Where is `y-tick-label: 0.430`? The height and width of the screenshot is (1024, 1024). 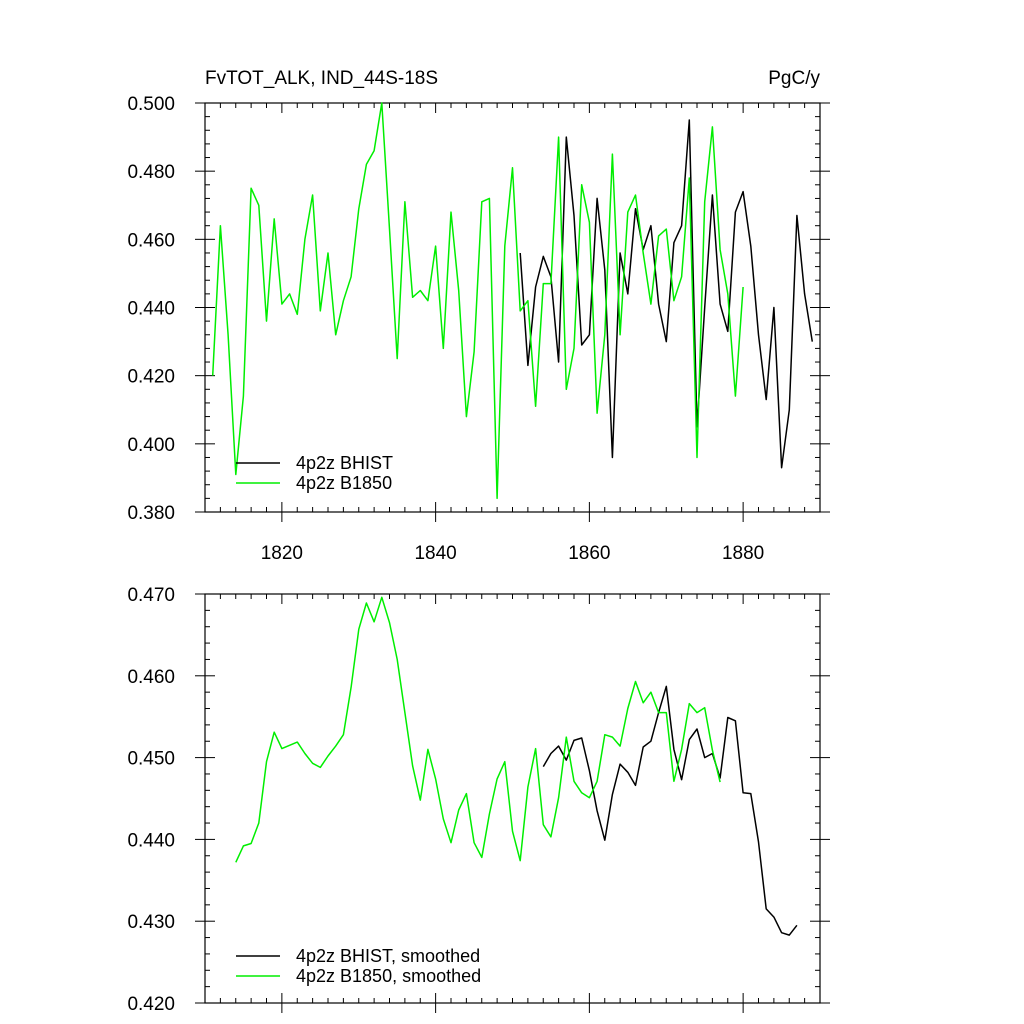
y-tick-label: 0.430 is located at coordinates (151, 922).